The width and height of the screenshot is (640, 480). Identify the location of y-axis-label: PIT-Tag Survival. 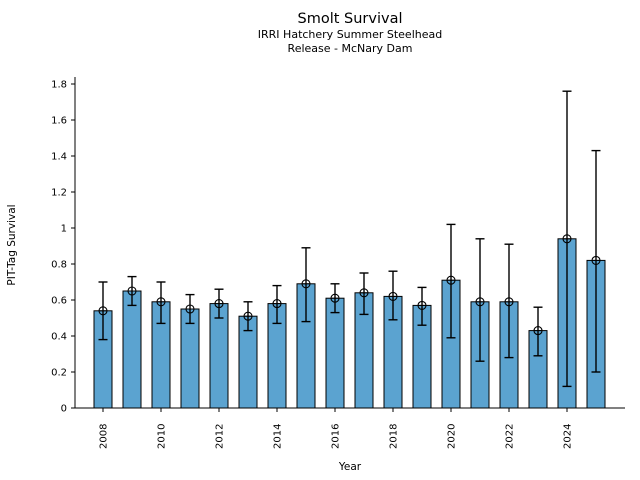
(12, 244).